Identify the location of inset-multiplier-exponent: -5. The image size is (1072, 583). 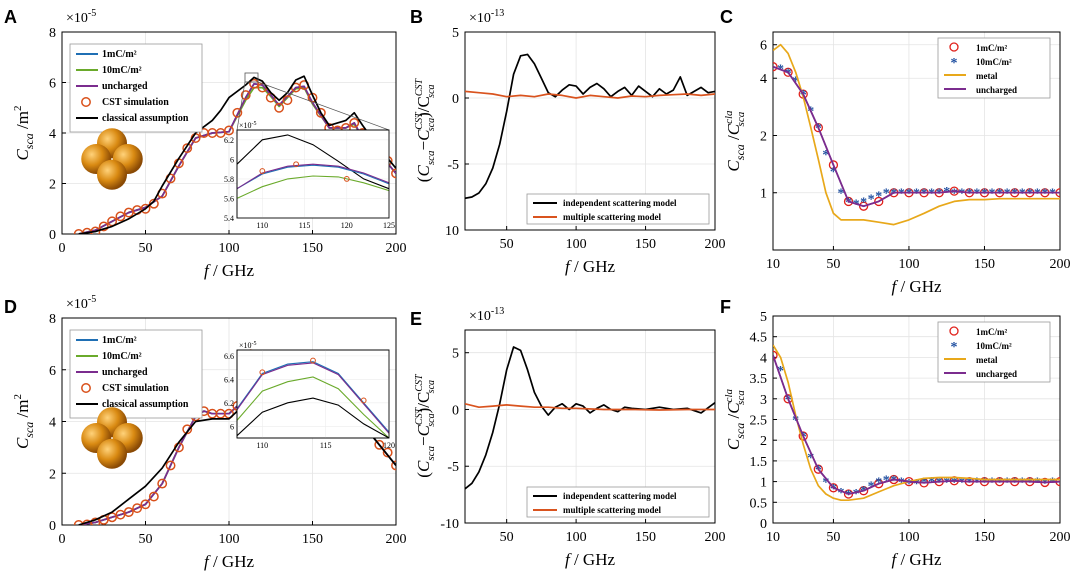
(254, 124).